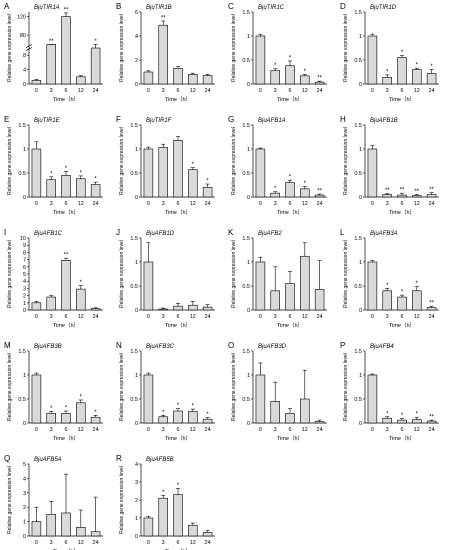  I want to click on y-tick-label: 4, so click(136, 465).